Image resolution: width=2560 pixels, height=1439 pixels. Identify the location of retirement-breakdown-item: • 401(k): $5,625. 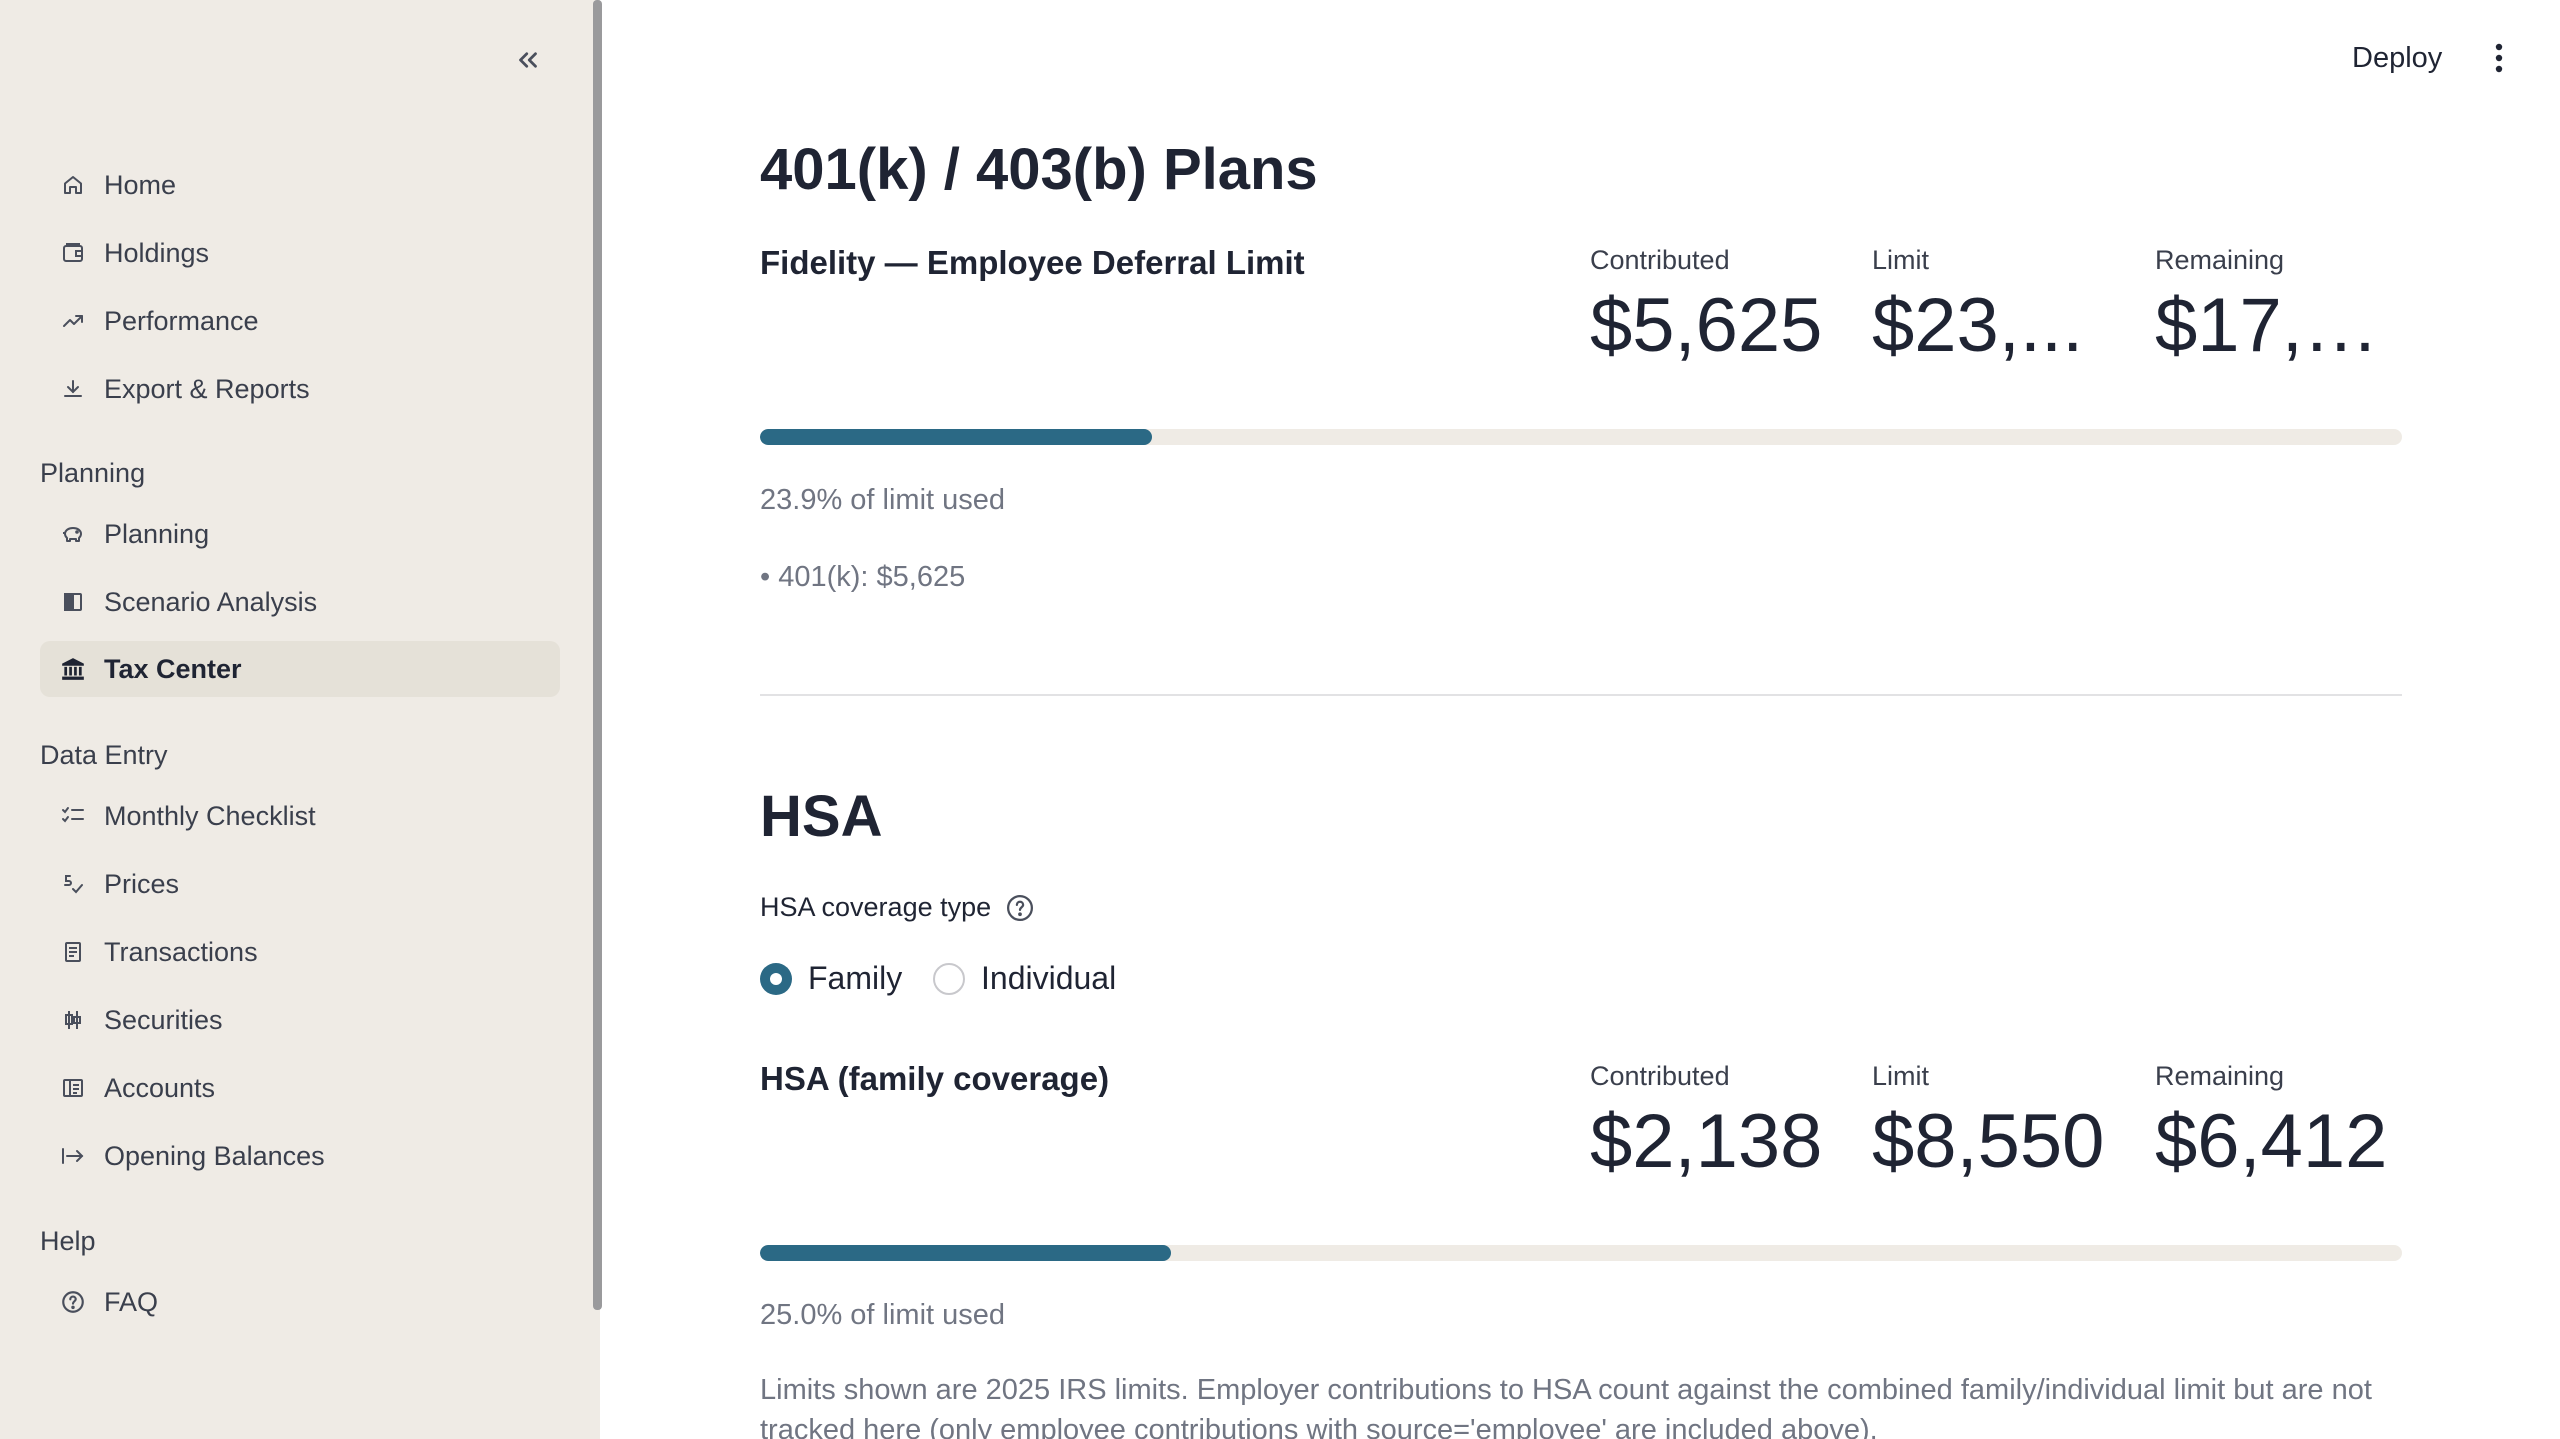
(863, 577).